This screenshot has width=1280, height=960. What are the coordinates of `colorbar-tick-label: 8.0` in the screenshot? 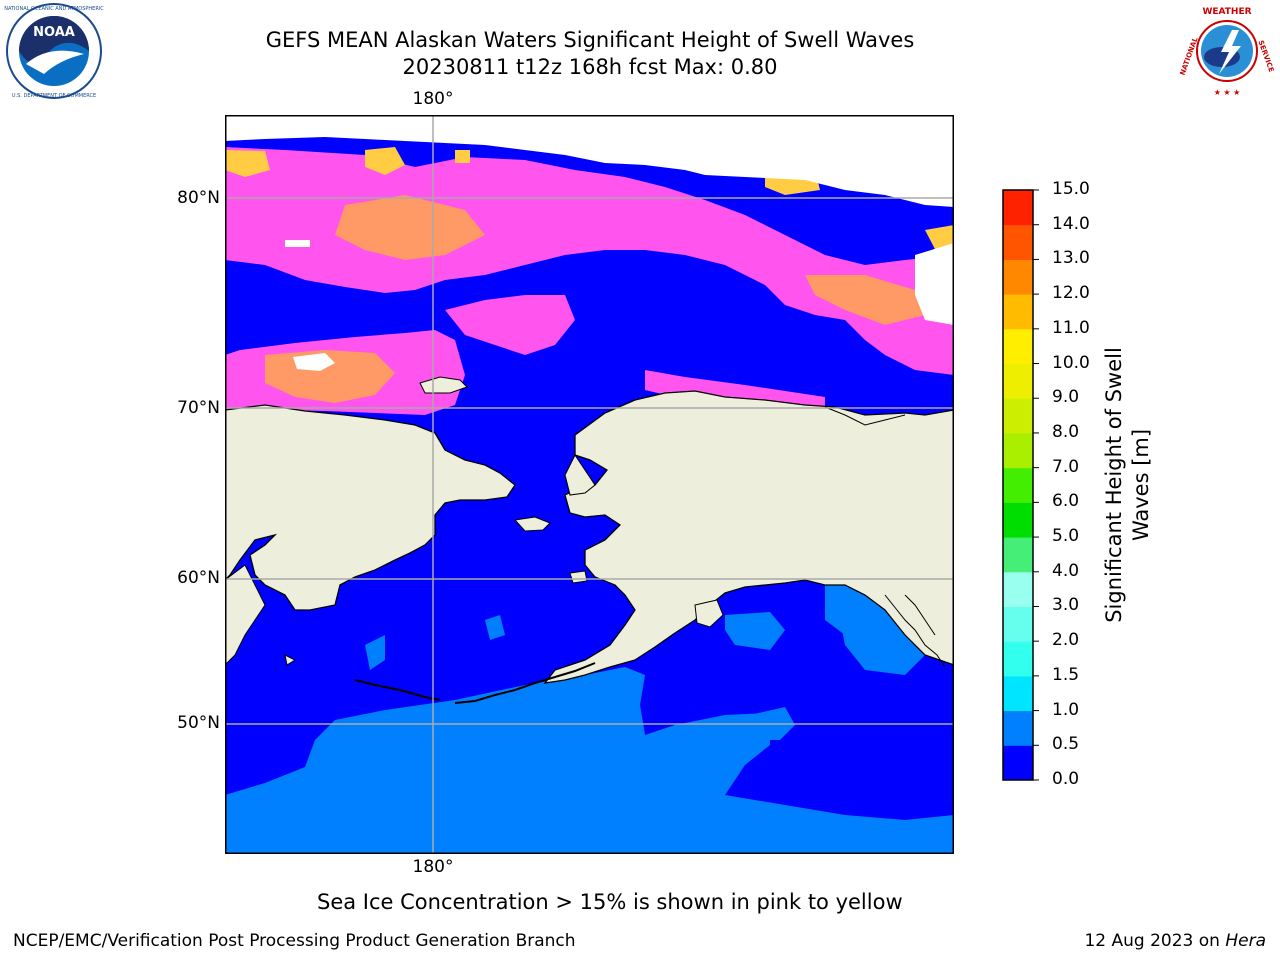 It's located at (1066, 431).